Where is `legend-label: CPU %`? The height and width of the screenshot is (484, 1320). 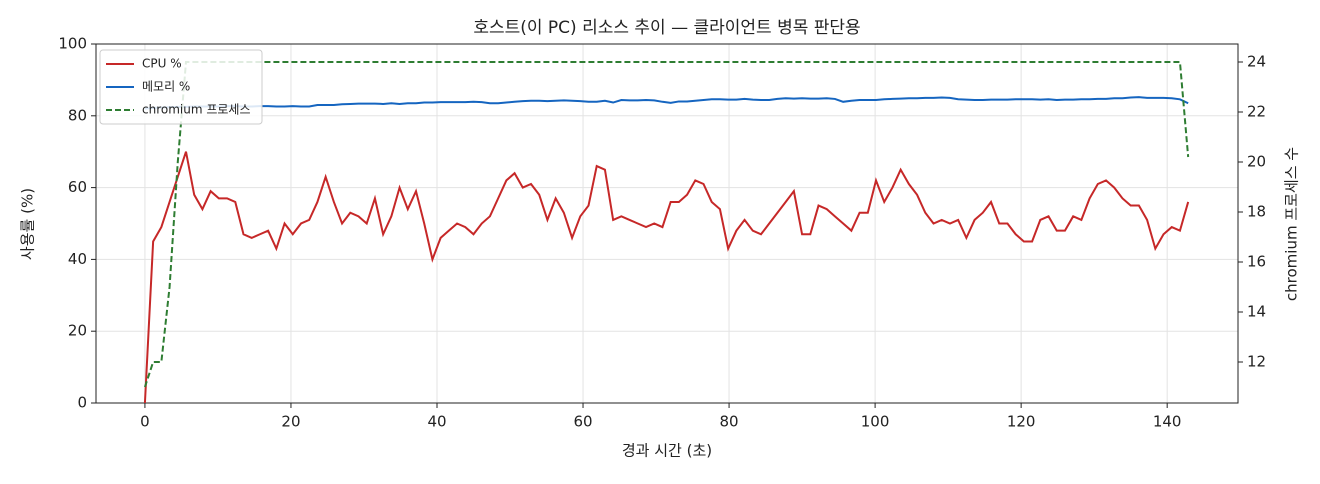 legend-label: CPU % is located at coordinates (162, 64).